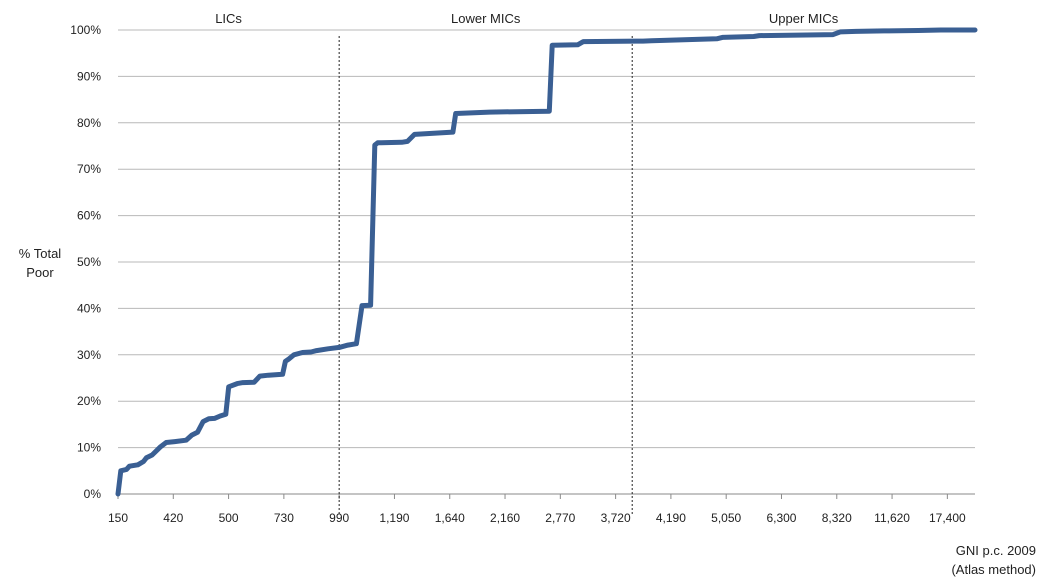 The image size is (1045, 582). What do you see at coordinates (505, 518) in the screenshot?
I see `x-tick-label: 2,160` at bounding box center [505, 518].